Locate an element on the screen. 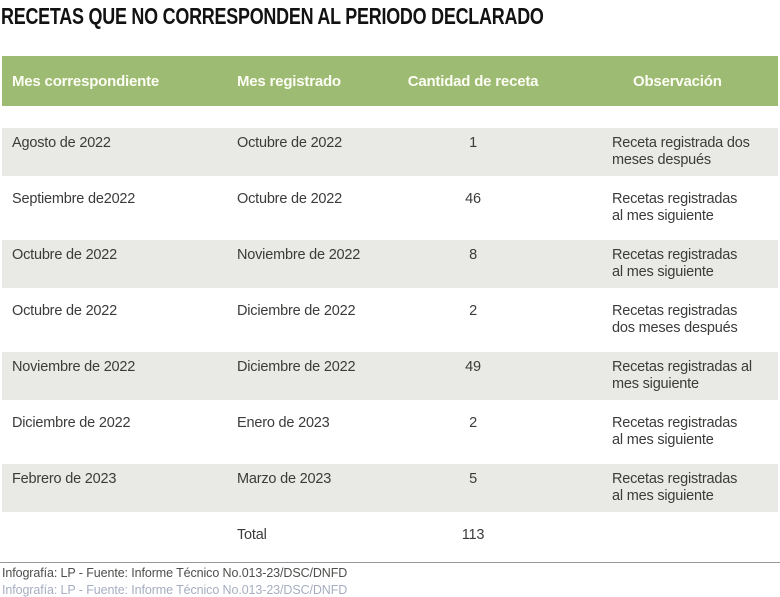  cell-observacion: Receta registrada dos meses después is located at coordinates (681, 151).